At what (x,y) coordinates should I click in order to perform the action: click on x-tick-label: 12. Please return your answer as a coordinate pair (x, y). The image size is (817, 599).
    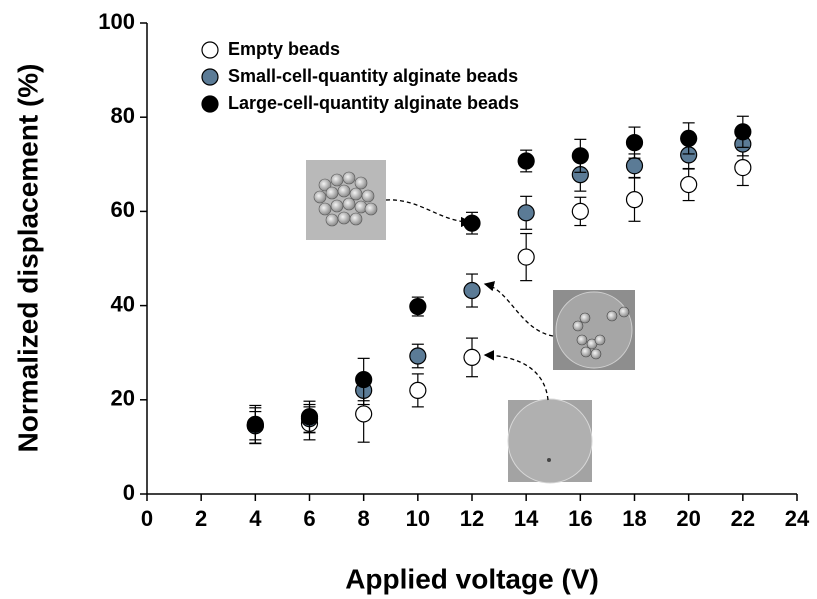
    Looking at the image, I should click on (472, 518).